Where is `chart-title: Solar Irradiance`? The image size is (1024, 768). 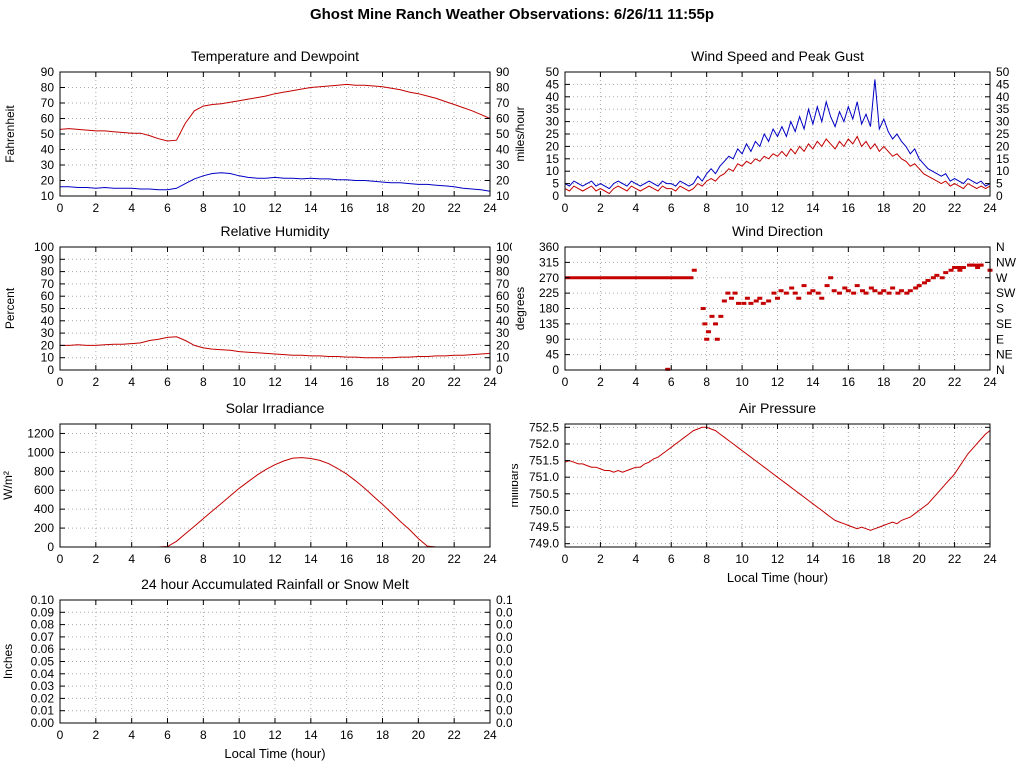 chart-title: Solar Irradiance is located at coordinates (275, 408).